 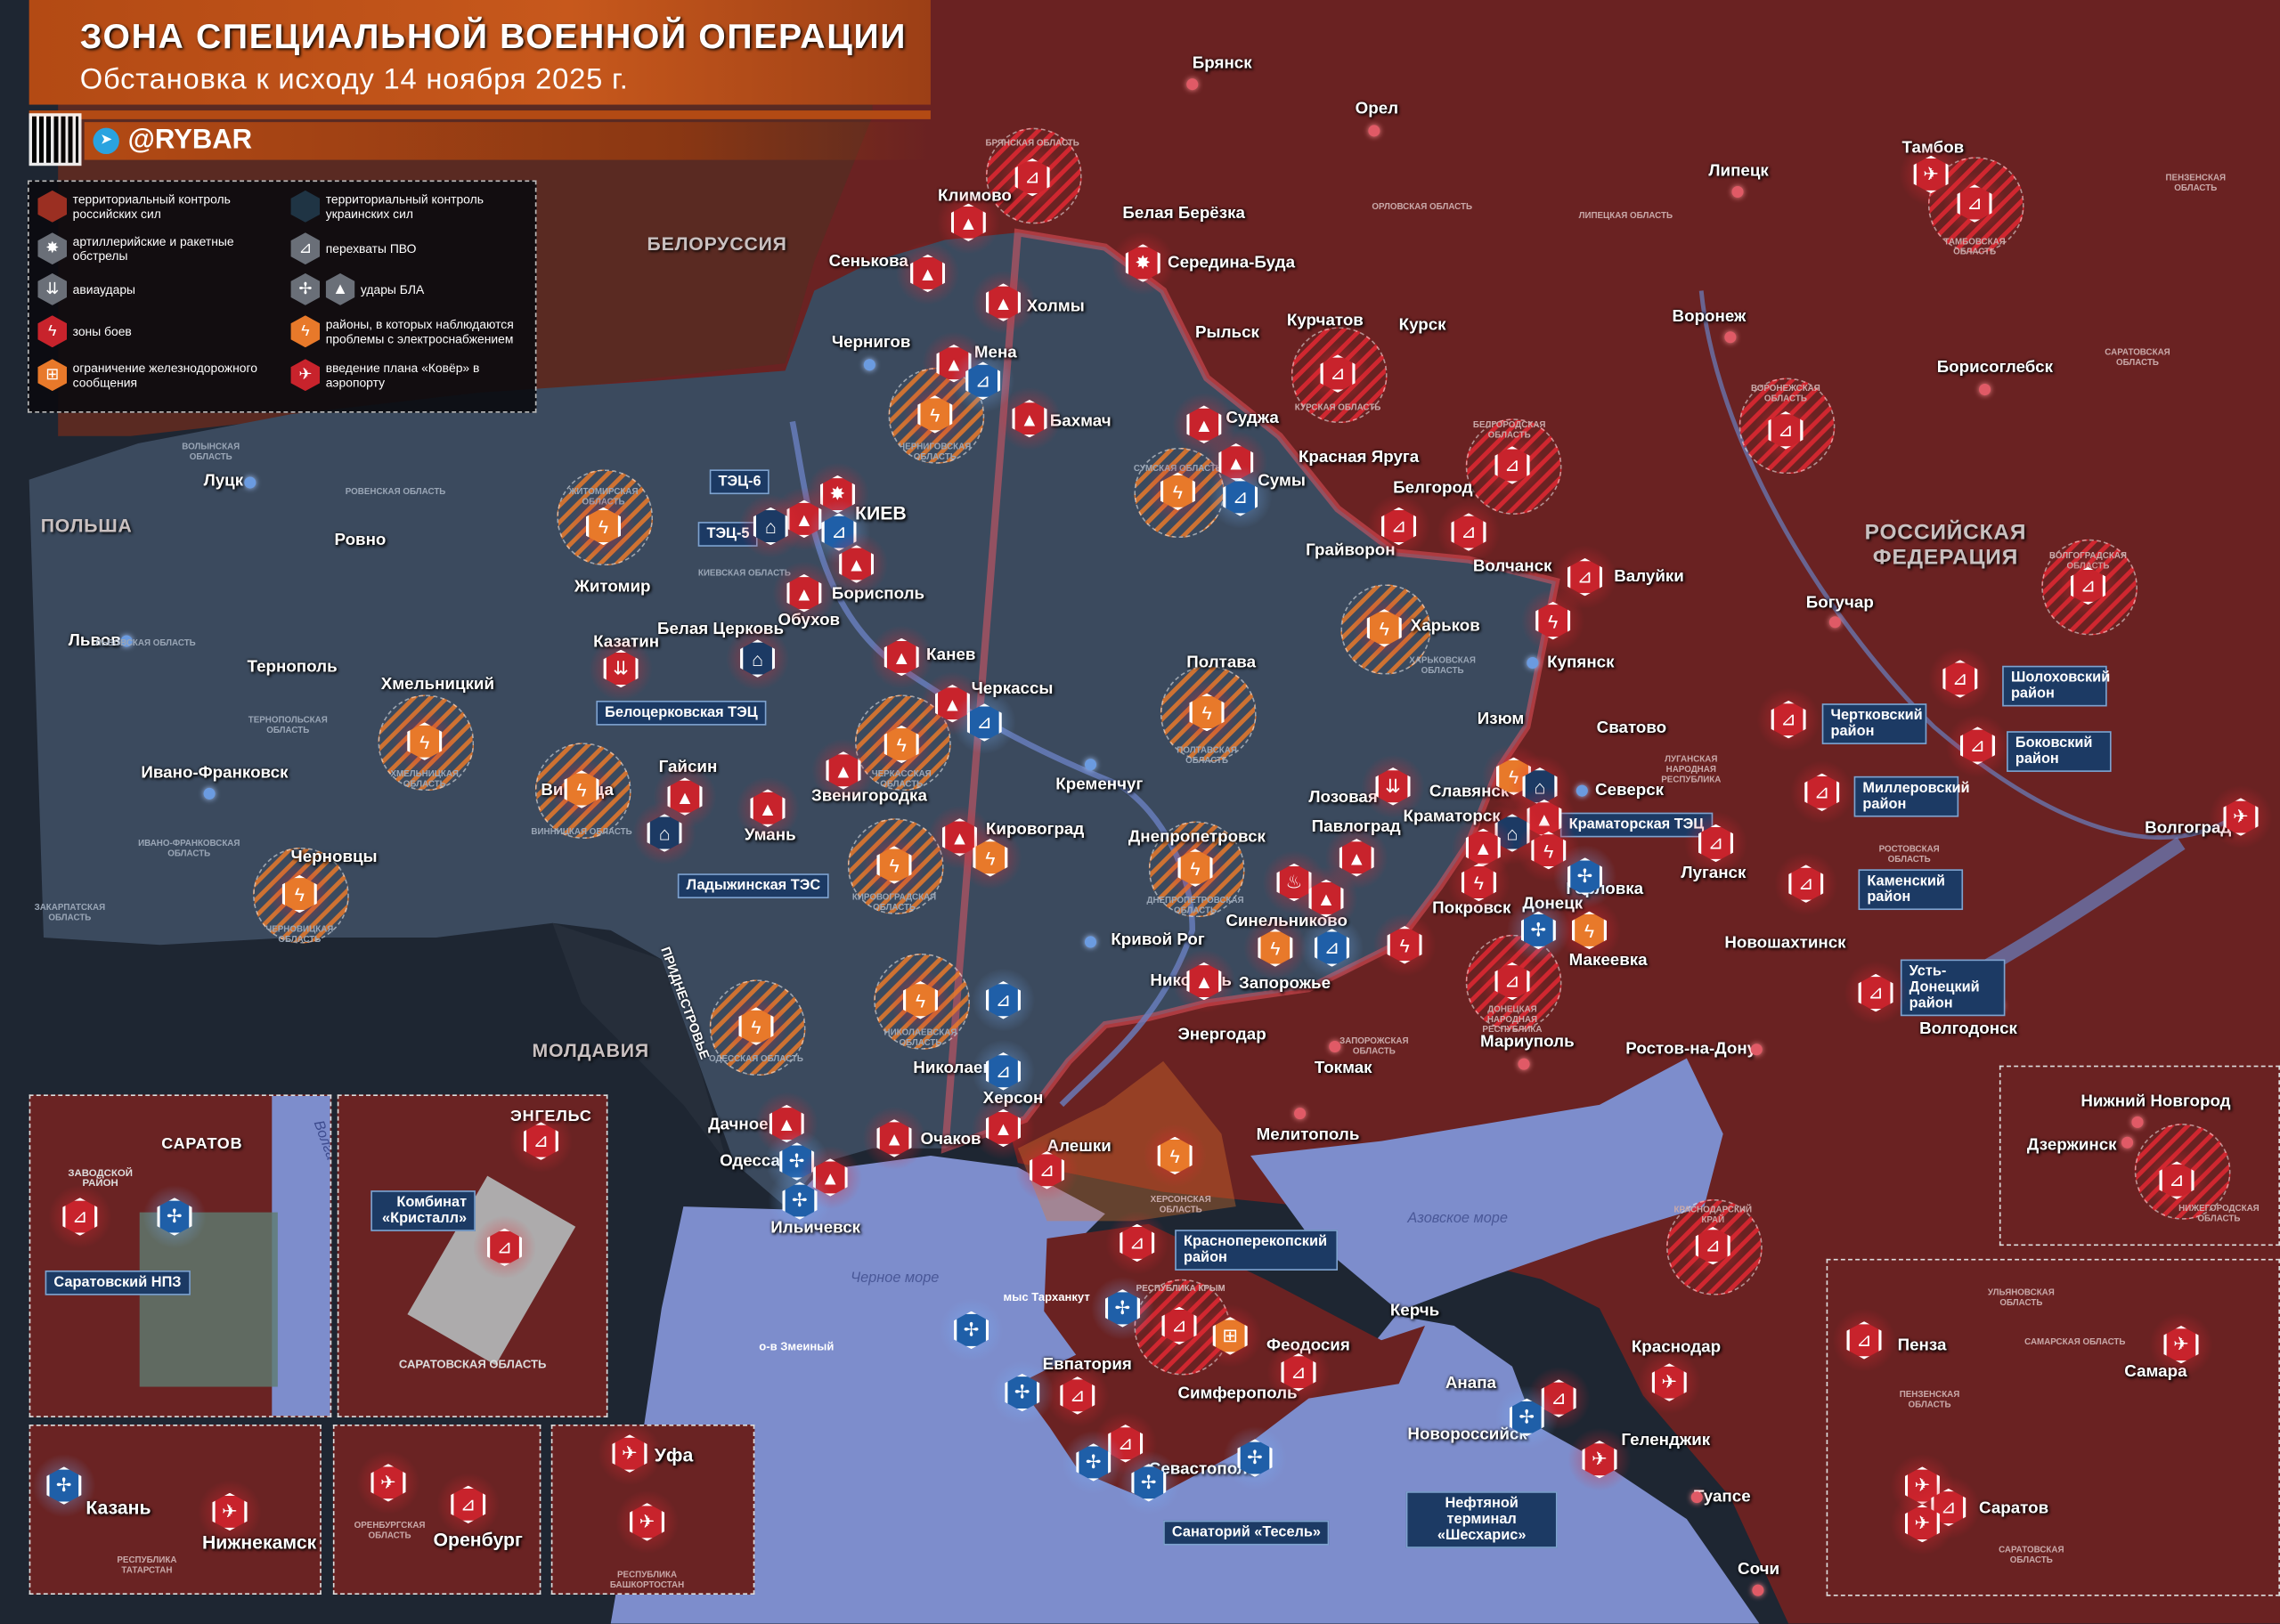 I want to click on region-label: ЧЕРНИГОВСКАЯ ОБЛАСТЬ, so click(x=935, y=453).